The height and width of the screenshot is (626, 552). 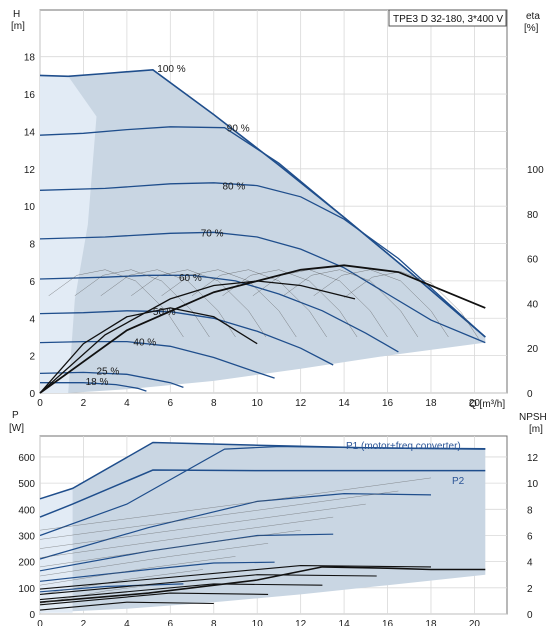 What do you see at coordinates (533, 16) in the screenshot?
I see `top-right-axis-label: eta` at bounding box center [533, 16].